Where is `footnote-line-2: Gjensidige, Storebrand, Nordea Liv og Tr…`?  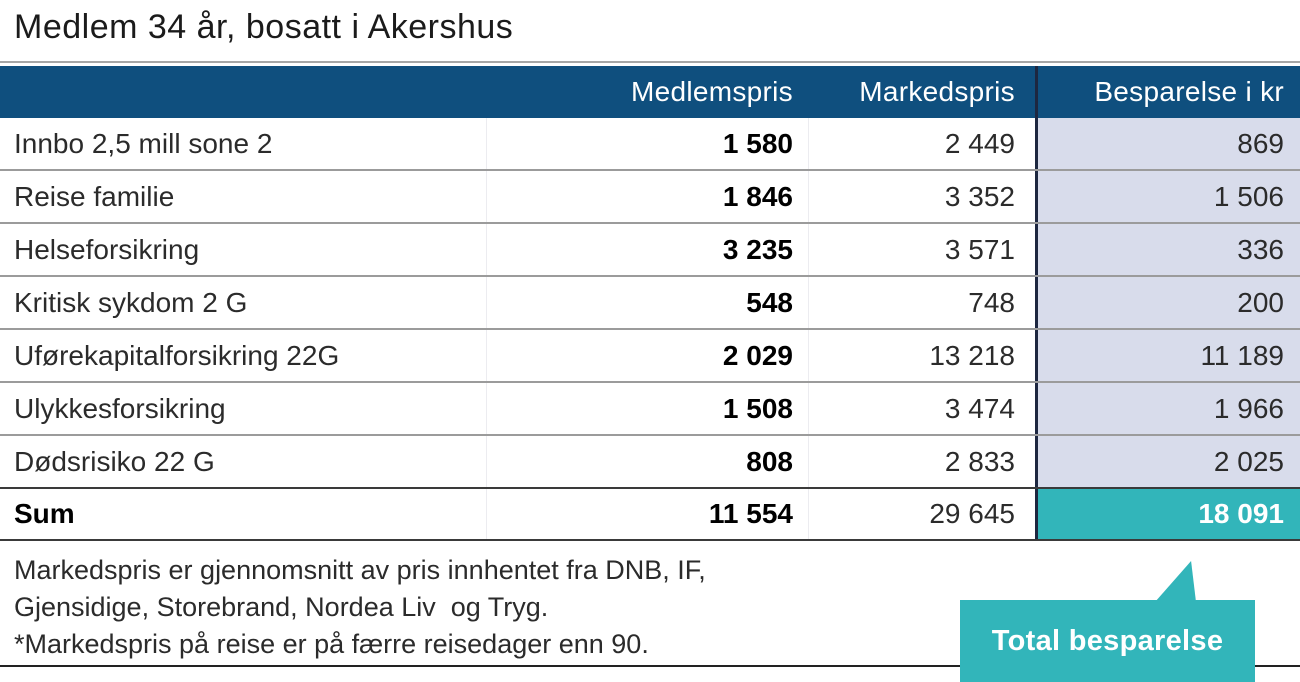 footnote-line-2: Gjensidige, Storebrand, Nordea Liv og Tr… is located at coordinates (281, 607).